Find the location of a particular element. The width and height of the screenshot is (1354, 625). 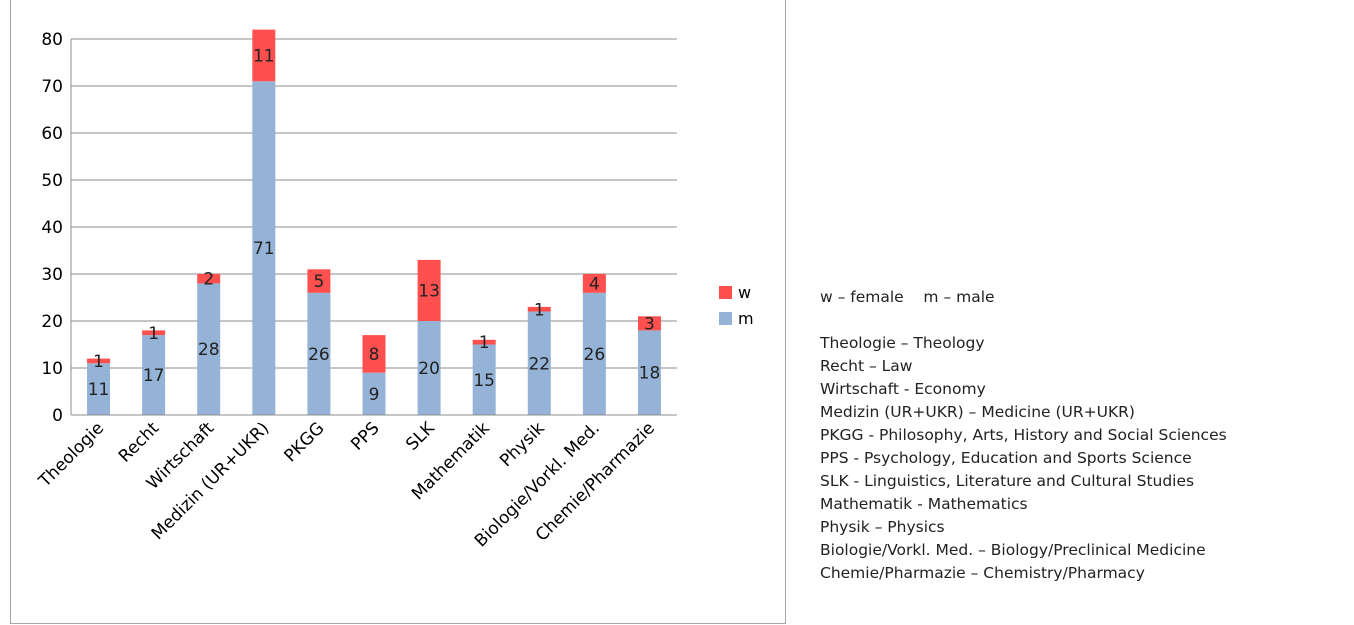

data-label-w: 3 is located at coordinates (649, 324).